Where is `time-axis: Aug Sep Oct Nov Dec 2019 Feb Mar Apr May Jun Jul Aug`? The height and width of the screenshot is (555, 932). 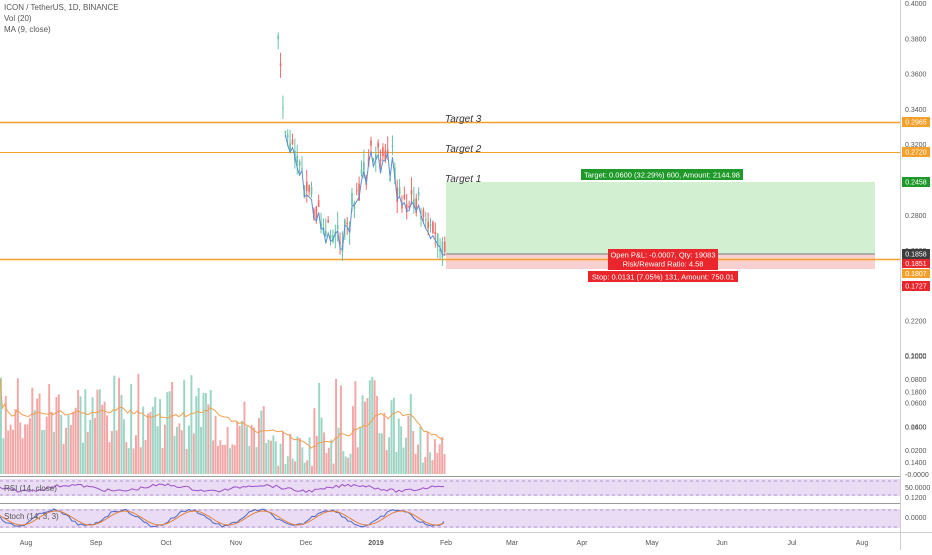
time-axis: Aug Sep Oct Nov Dec 2019 Feb Mar Apr May Jun Jul Aug is located at coordinates (444, 543).